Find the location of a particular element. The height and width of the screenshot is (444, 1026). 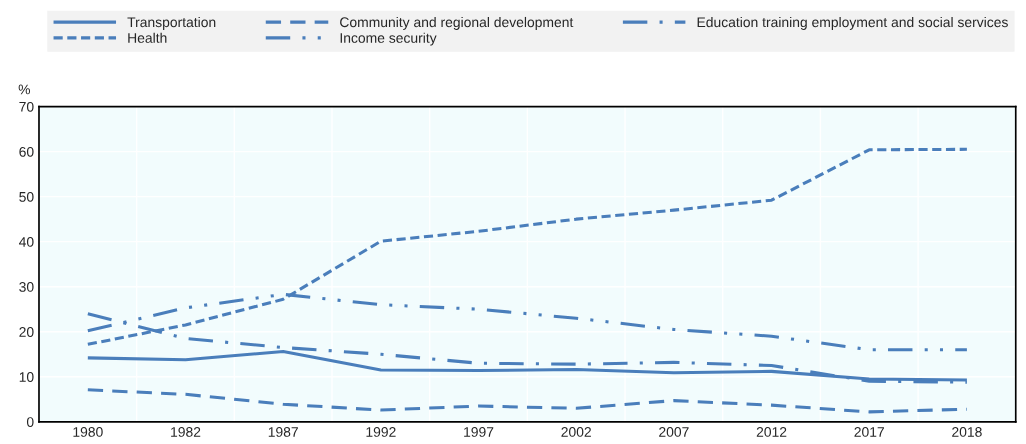

x-tick-label: 1997 is located at coordinates (479, 432).